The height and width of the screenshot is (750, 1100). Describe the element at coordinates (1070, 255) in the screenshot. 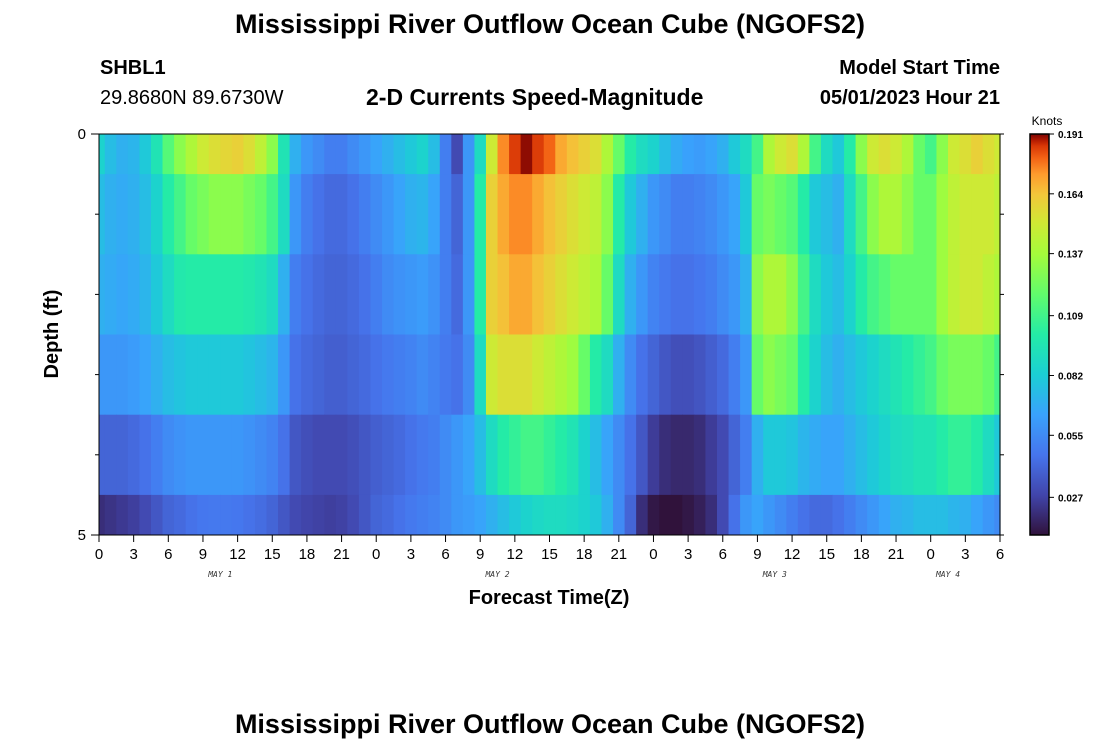

I see `colorbar-tick-label: 0.137` at that location.